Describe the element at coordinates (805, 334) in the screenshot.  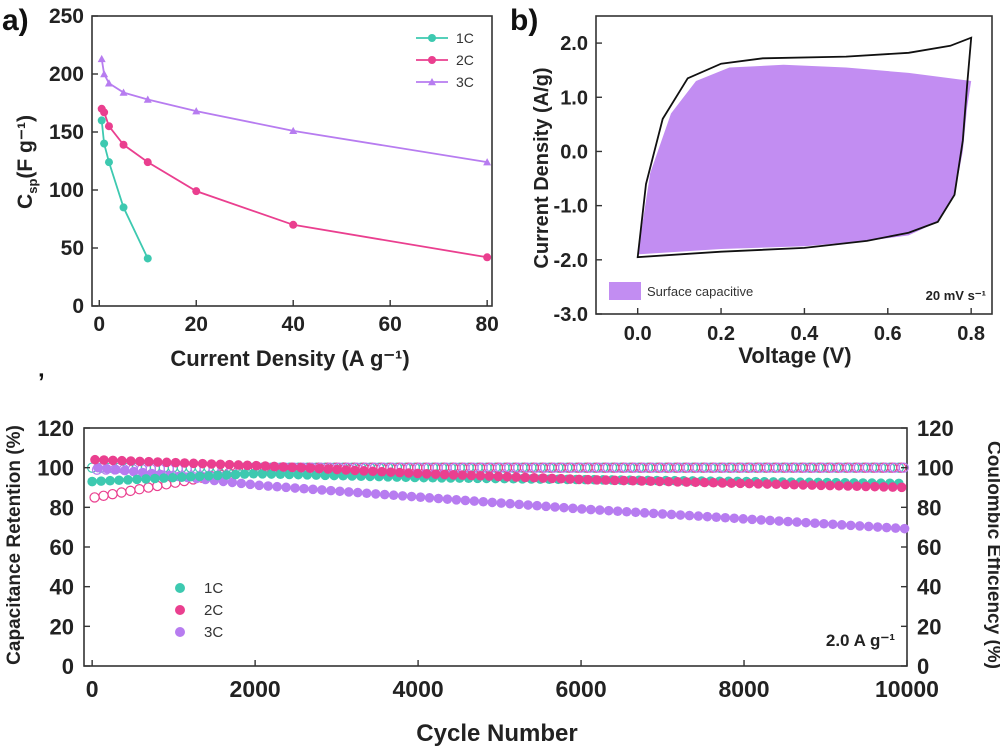
I see `panel-b-xtick-label: 0.4` at that location.